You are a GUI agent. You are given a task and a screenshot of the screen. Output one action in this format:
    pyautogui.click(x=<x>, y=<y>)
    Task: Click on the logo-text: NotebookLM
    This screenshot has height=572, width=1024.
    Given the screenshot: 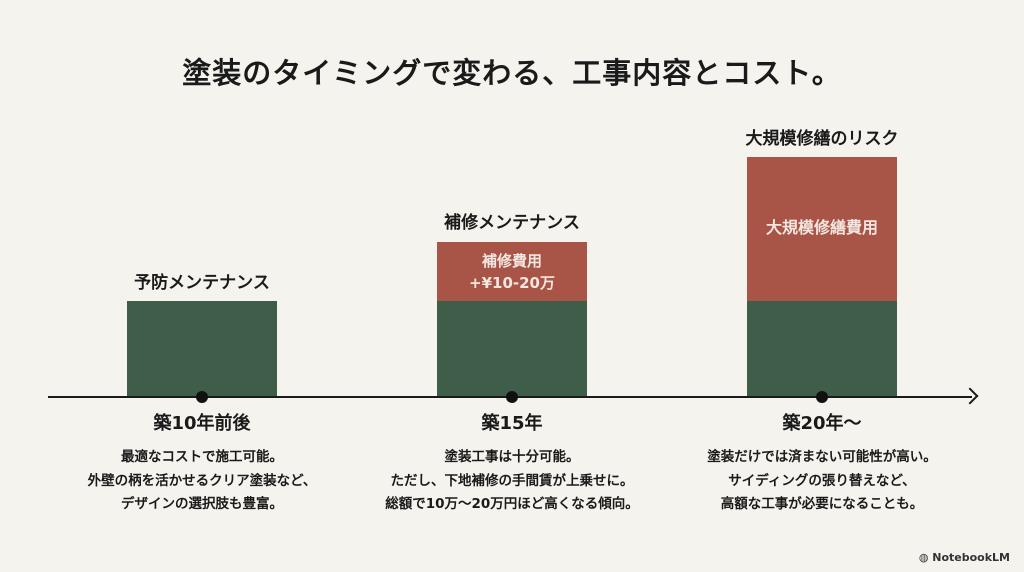 What is the action you would take?
    pyautogui.click(x=971, y=557)
    